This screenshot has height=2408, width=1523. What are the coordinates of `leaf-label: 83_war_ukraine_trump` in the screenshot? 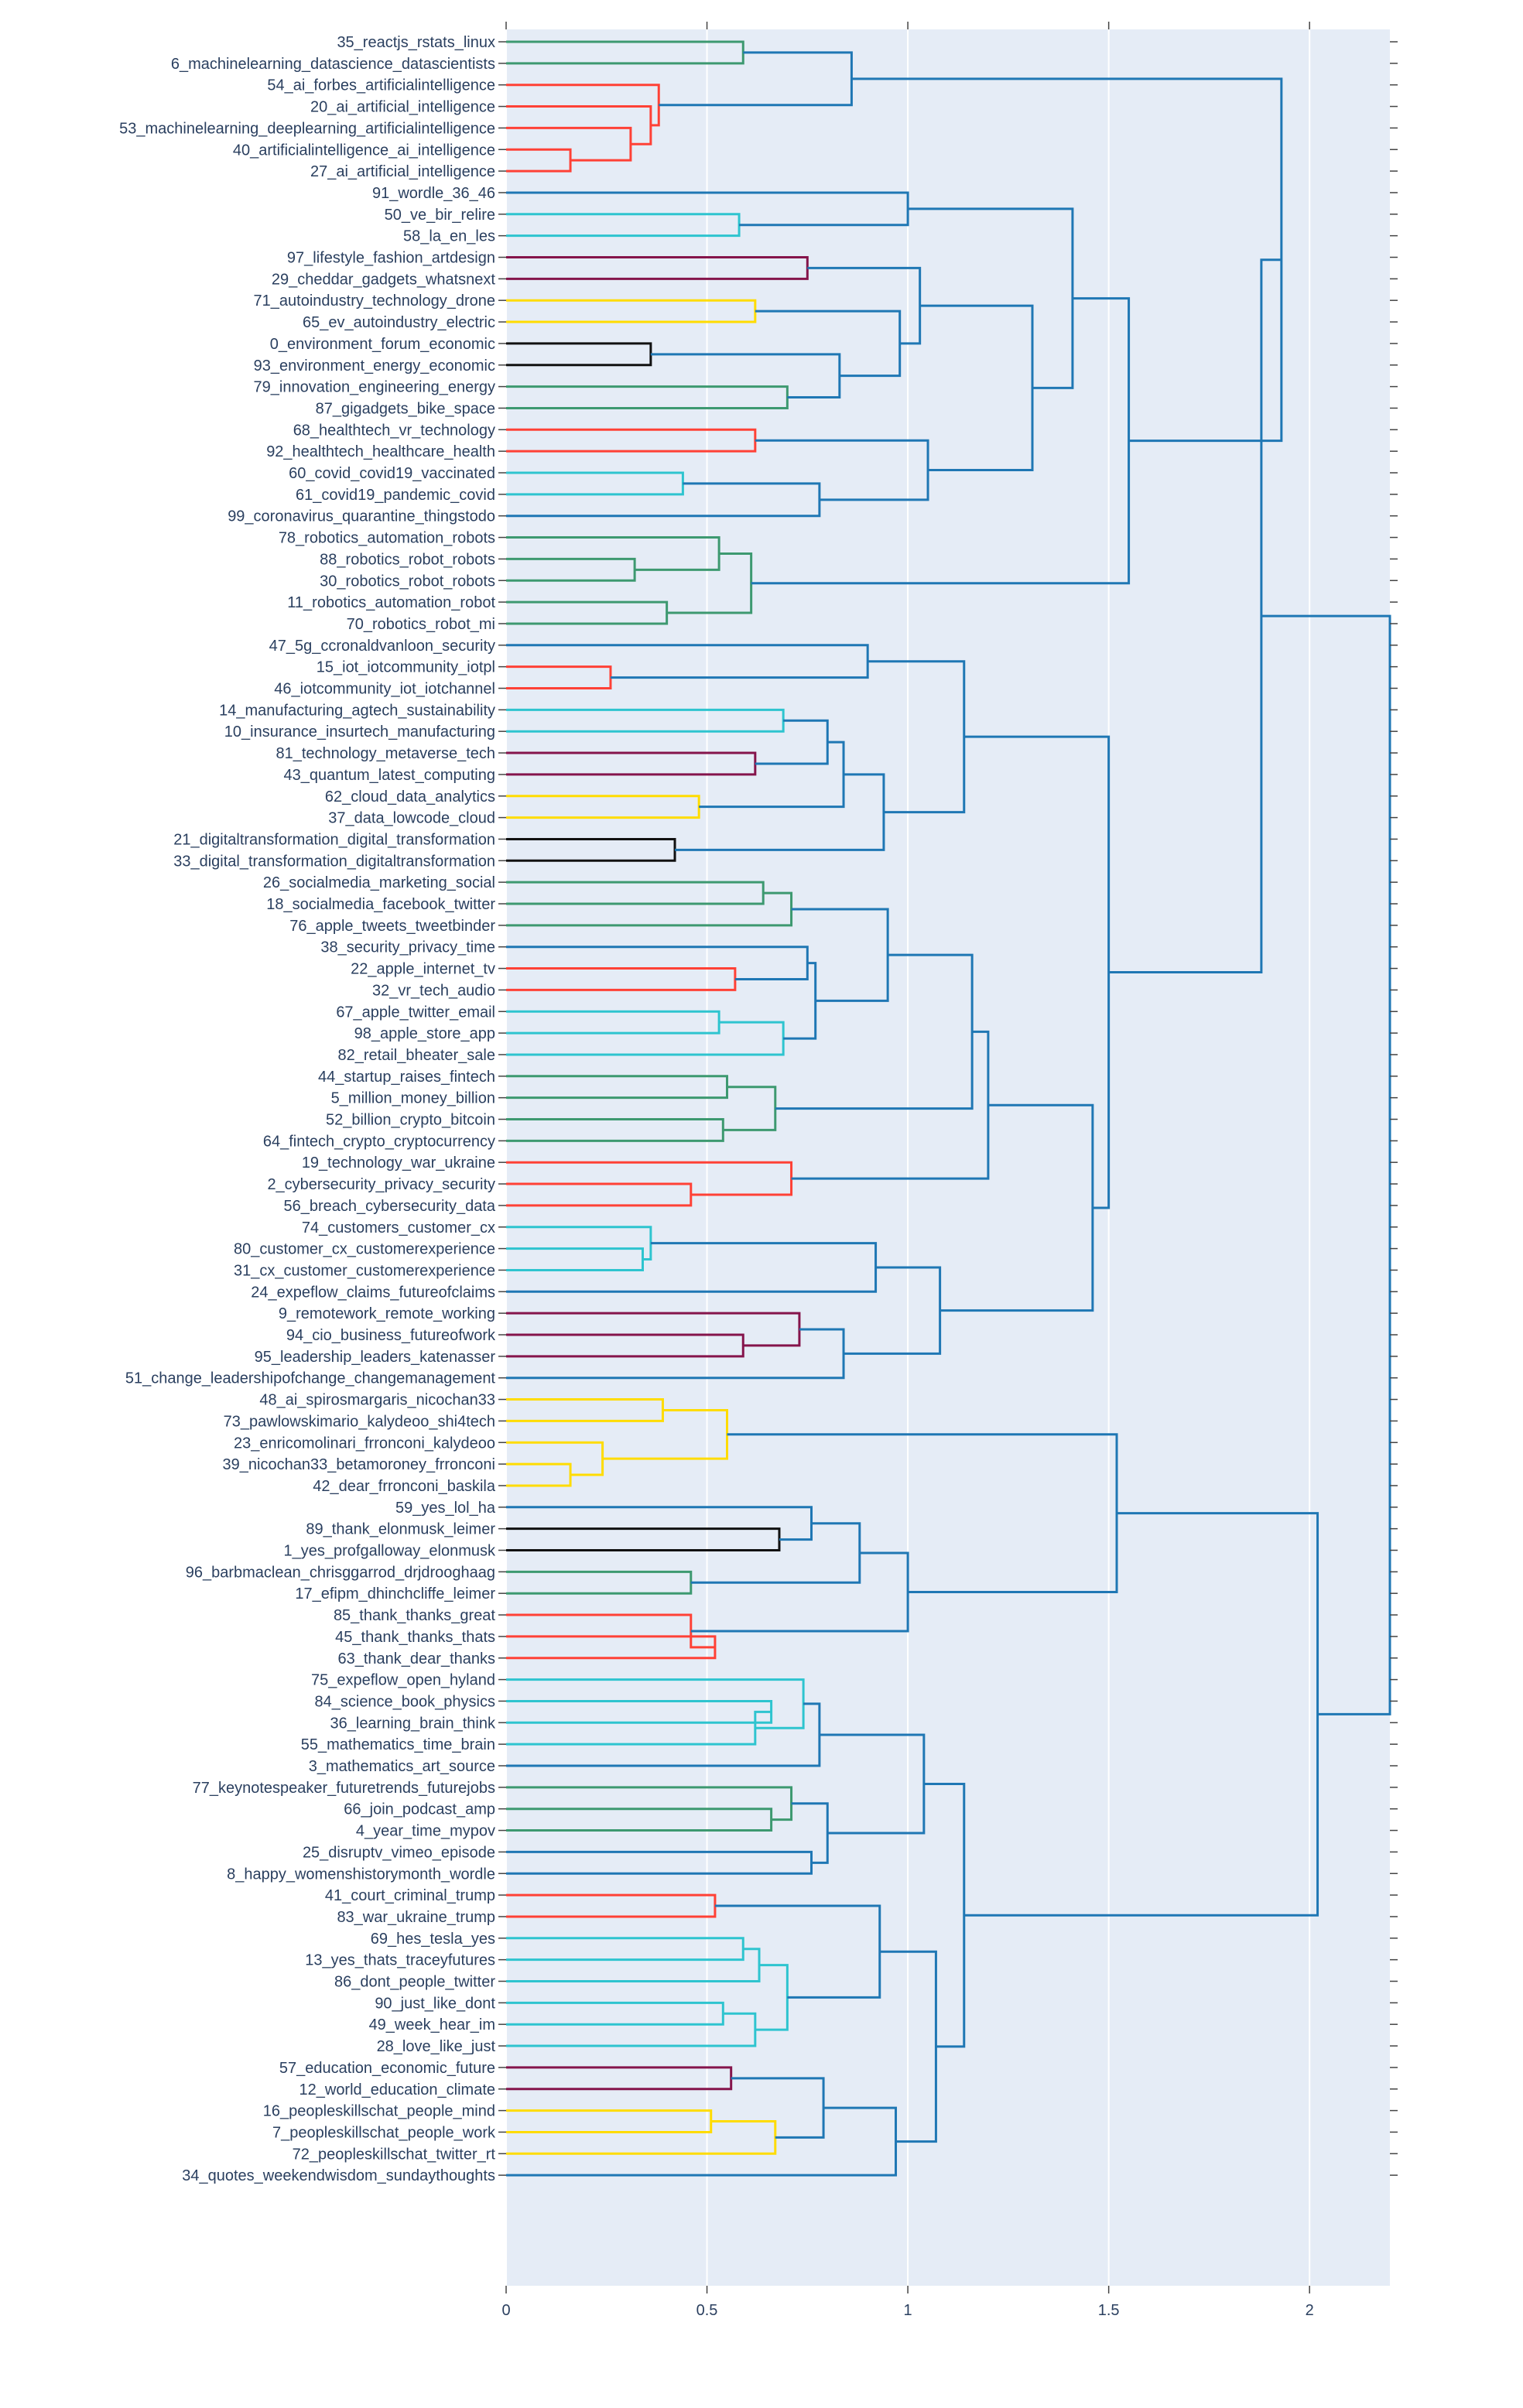 It's located at (416, 1917).